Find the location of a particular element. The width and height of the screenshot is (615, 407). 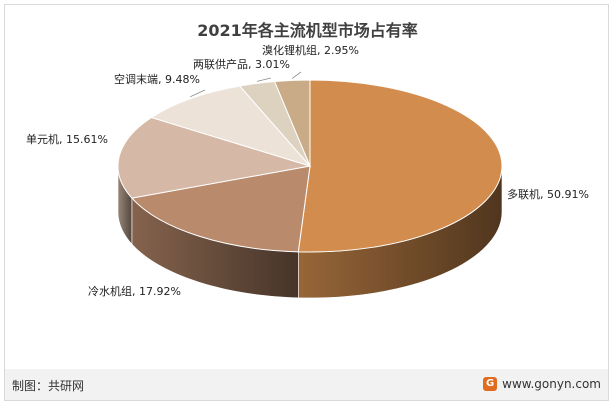

footer-bar is located at coordinates (306, 384).